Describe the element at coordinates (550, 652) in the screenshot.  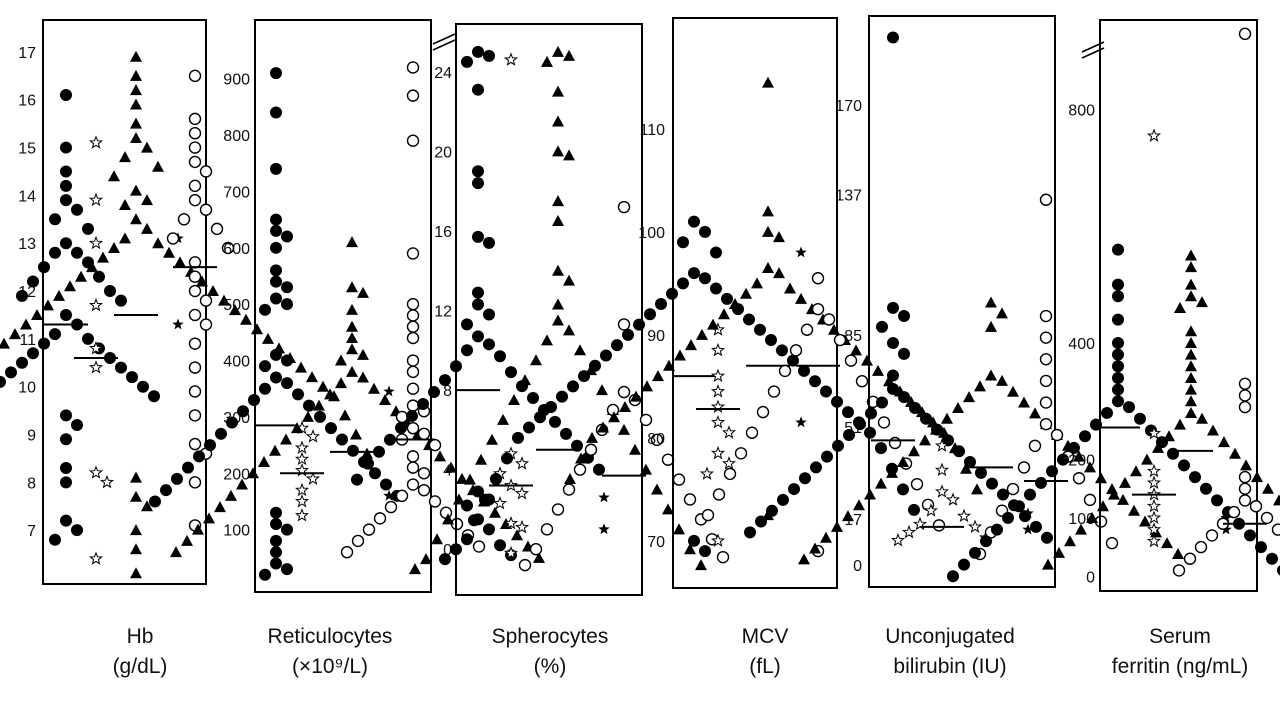
I see `panel-3-title: Spherocytes (%)` at that location.